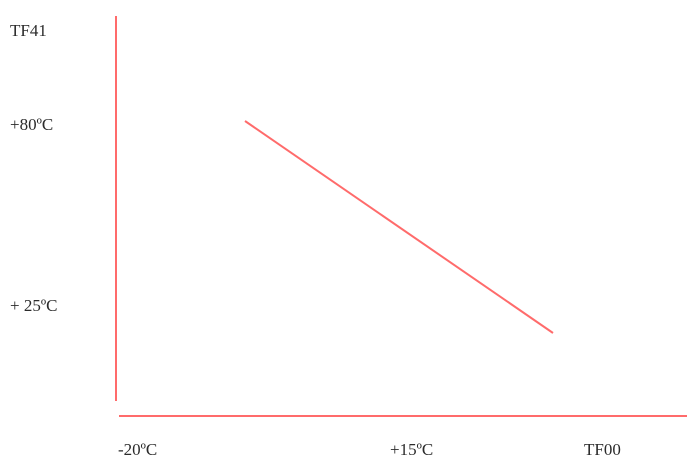 Image resolution: width=689 pixels, height=465 pixels. Describe the element at coordinates (28, 30) in the screenshot. I see `y-axis-title: TF41` at that location.